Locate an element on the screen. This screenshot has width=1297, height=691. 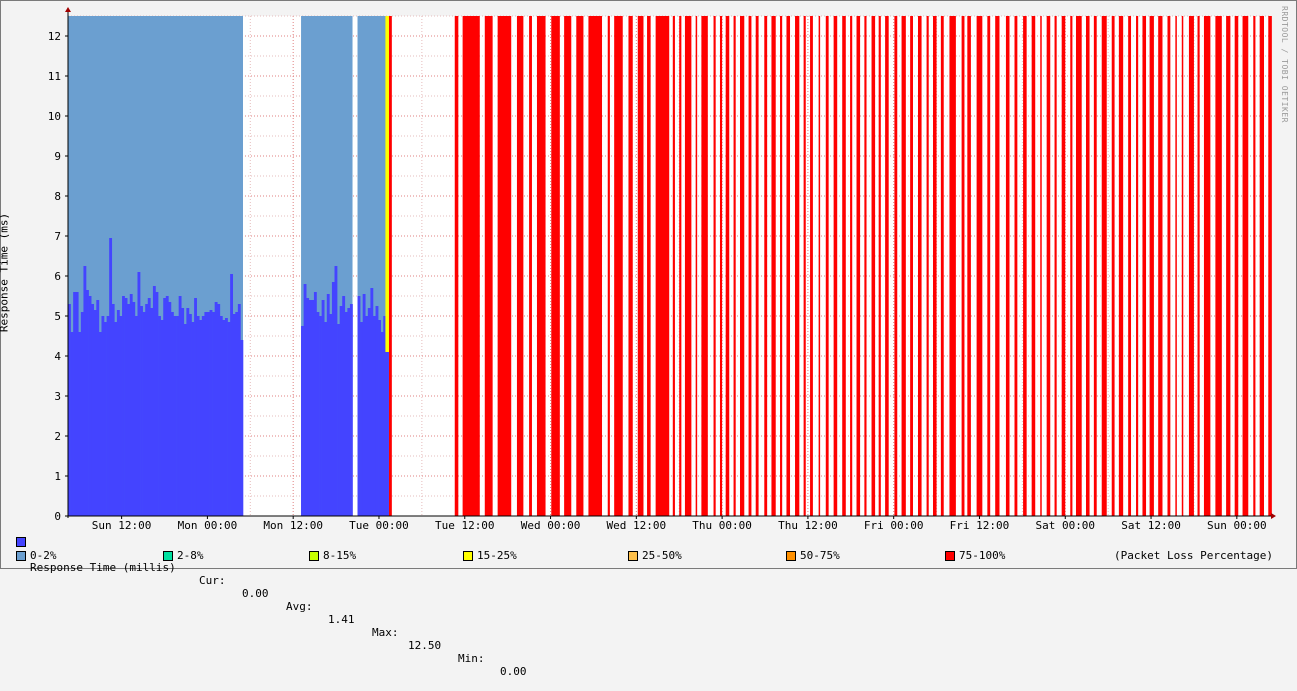
legend-max-value: 12.50 is located at coordinates (425, 645).